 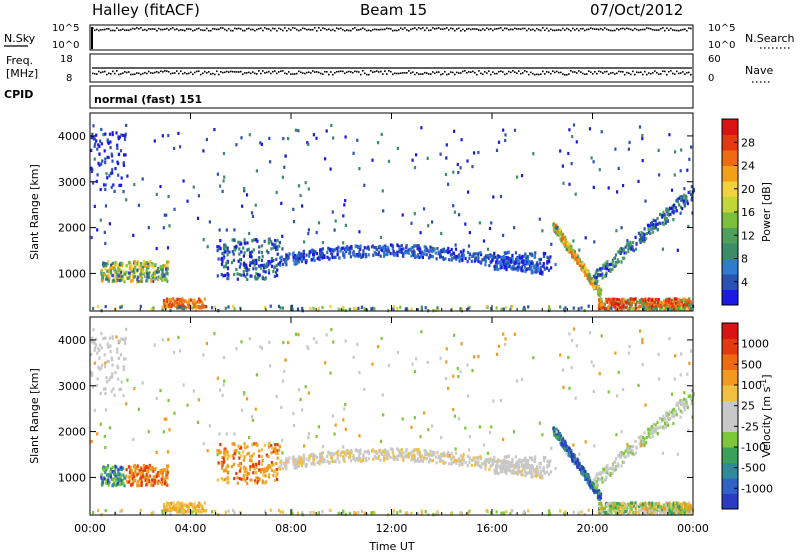 I want to click on colorbar-segment, so click(x=730, y=158).